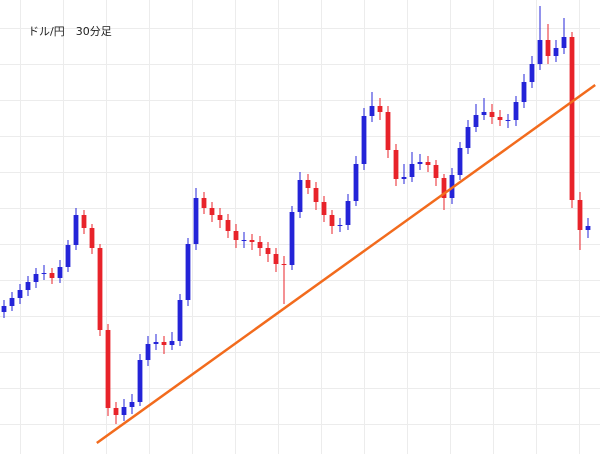  I want to click on chart-title: ドル/円 30分足, so click(70, 31).